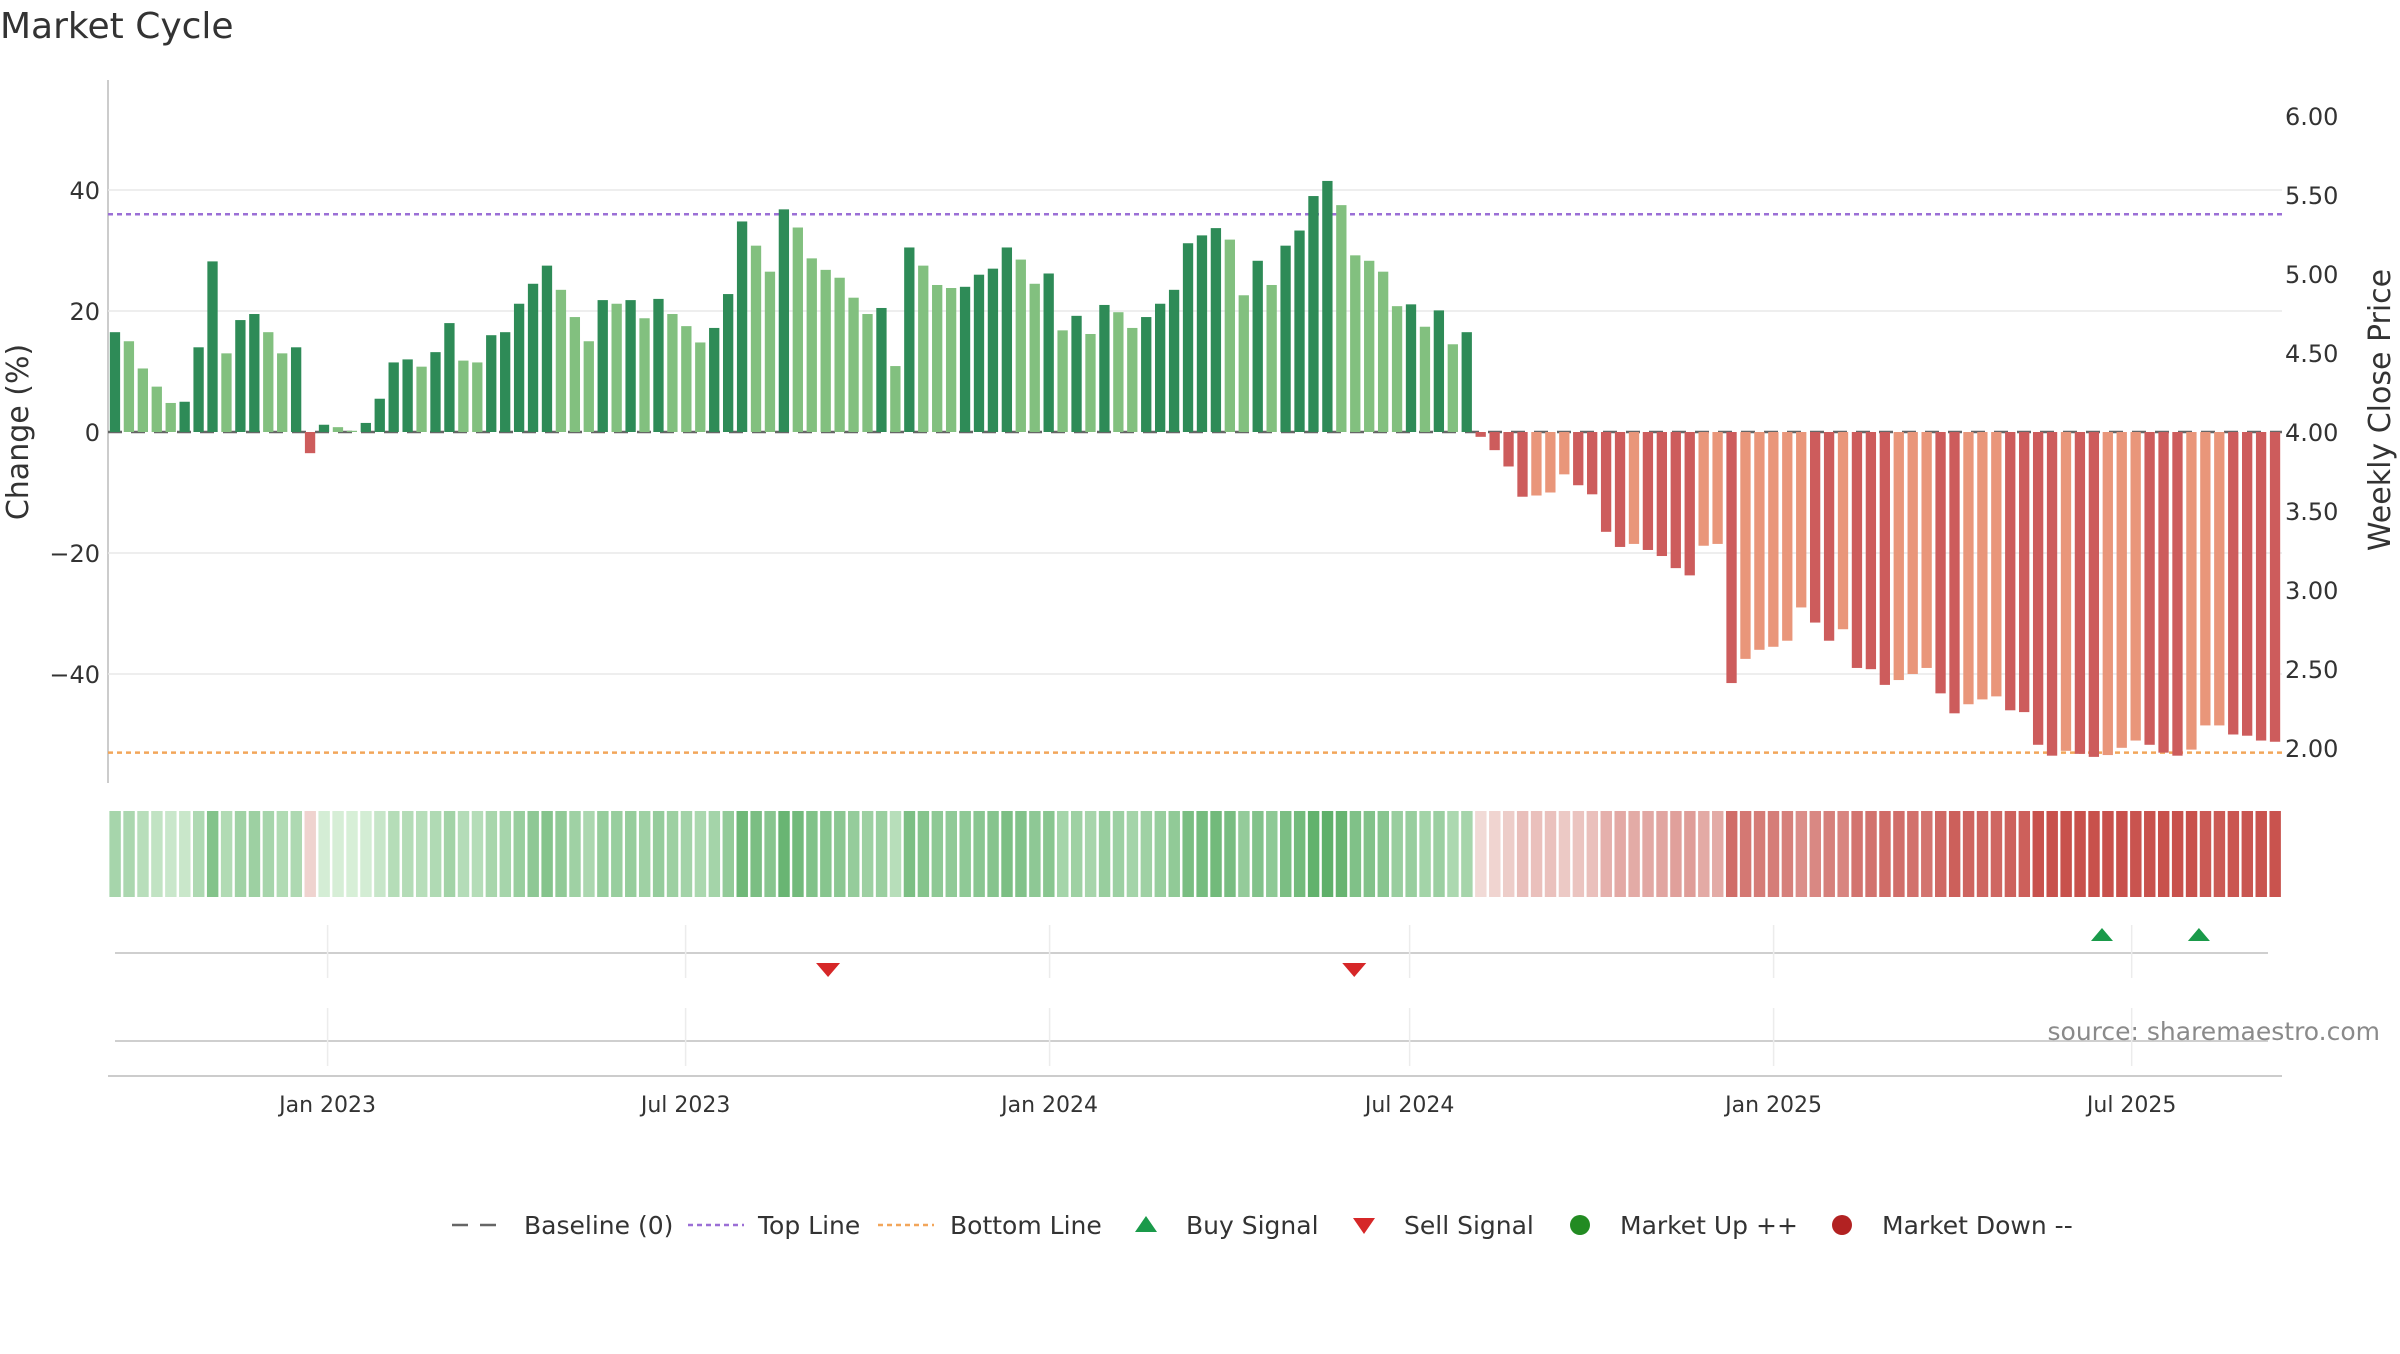 The image size is (2400, 1354). Describe the element at coordinates (808, 1225) in the screenshot. I see `legend-label: Top Line` at that location.